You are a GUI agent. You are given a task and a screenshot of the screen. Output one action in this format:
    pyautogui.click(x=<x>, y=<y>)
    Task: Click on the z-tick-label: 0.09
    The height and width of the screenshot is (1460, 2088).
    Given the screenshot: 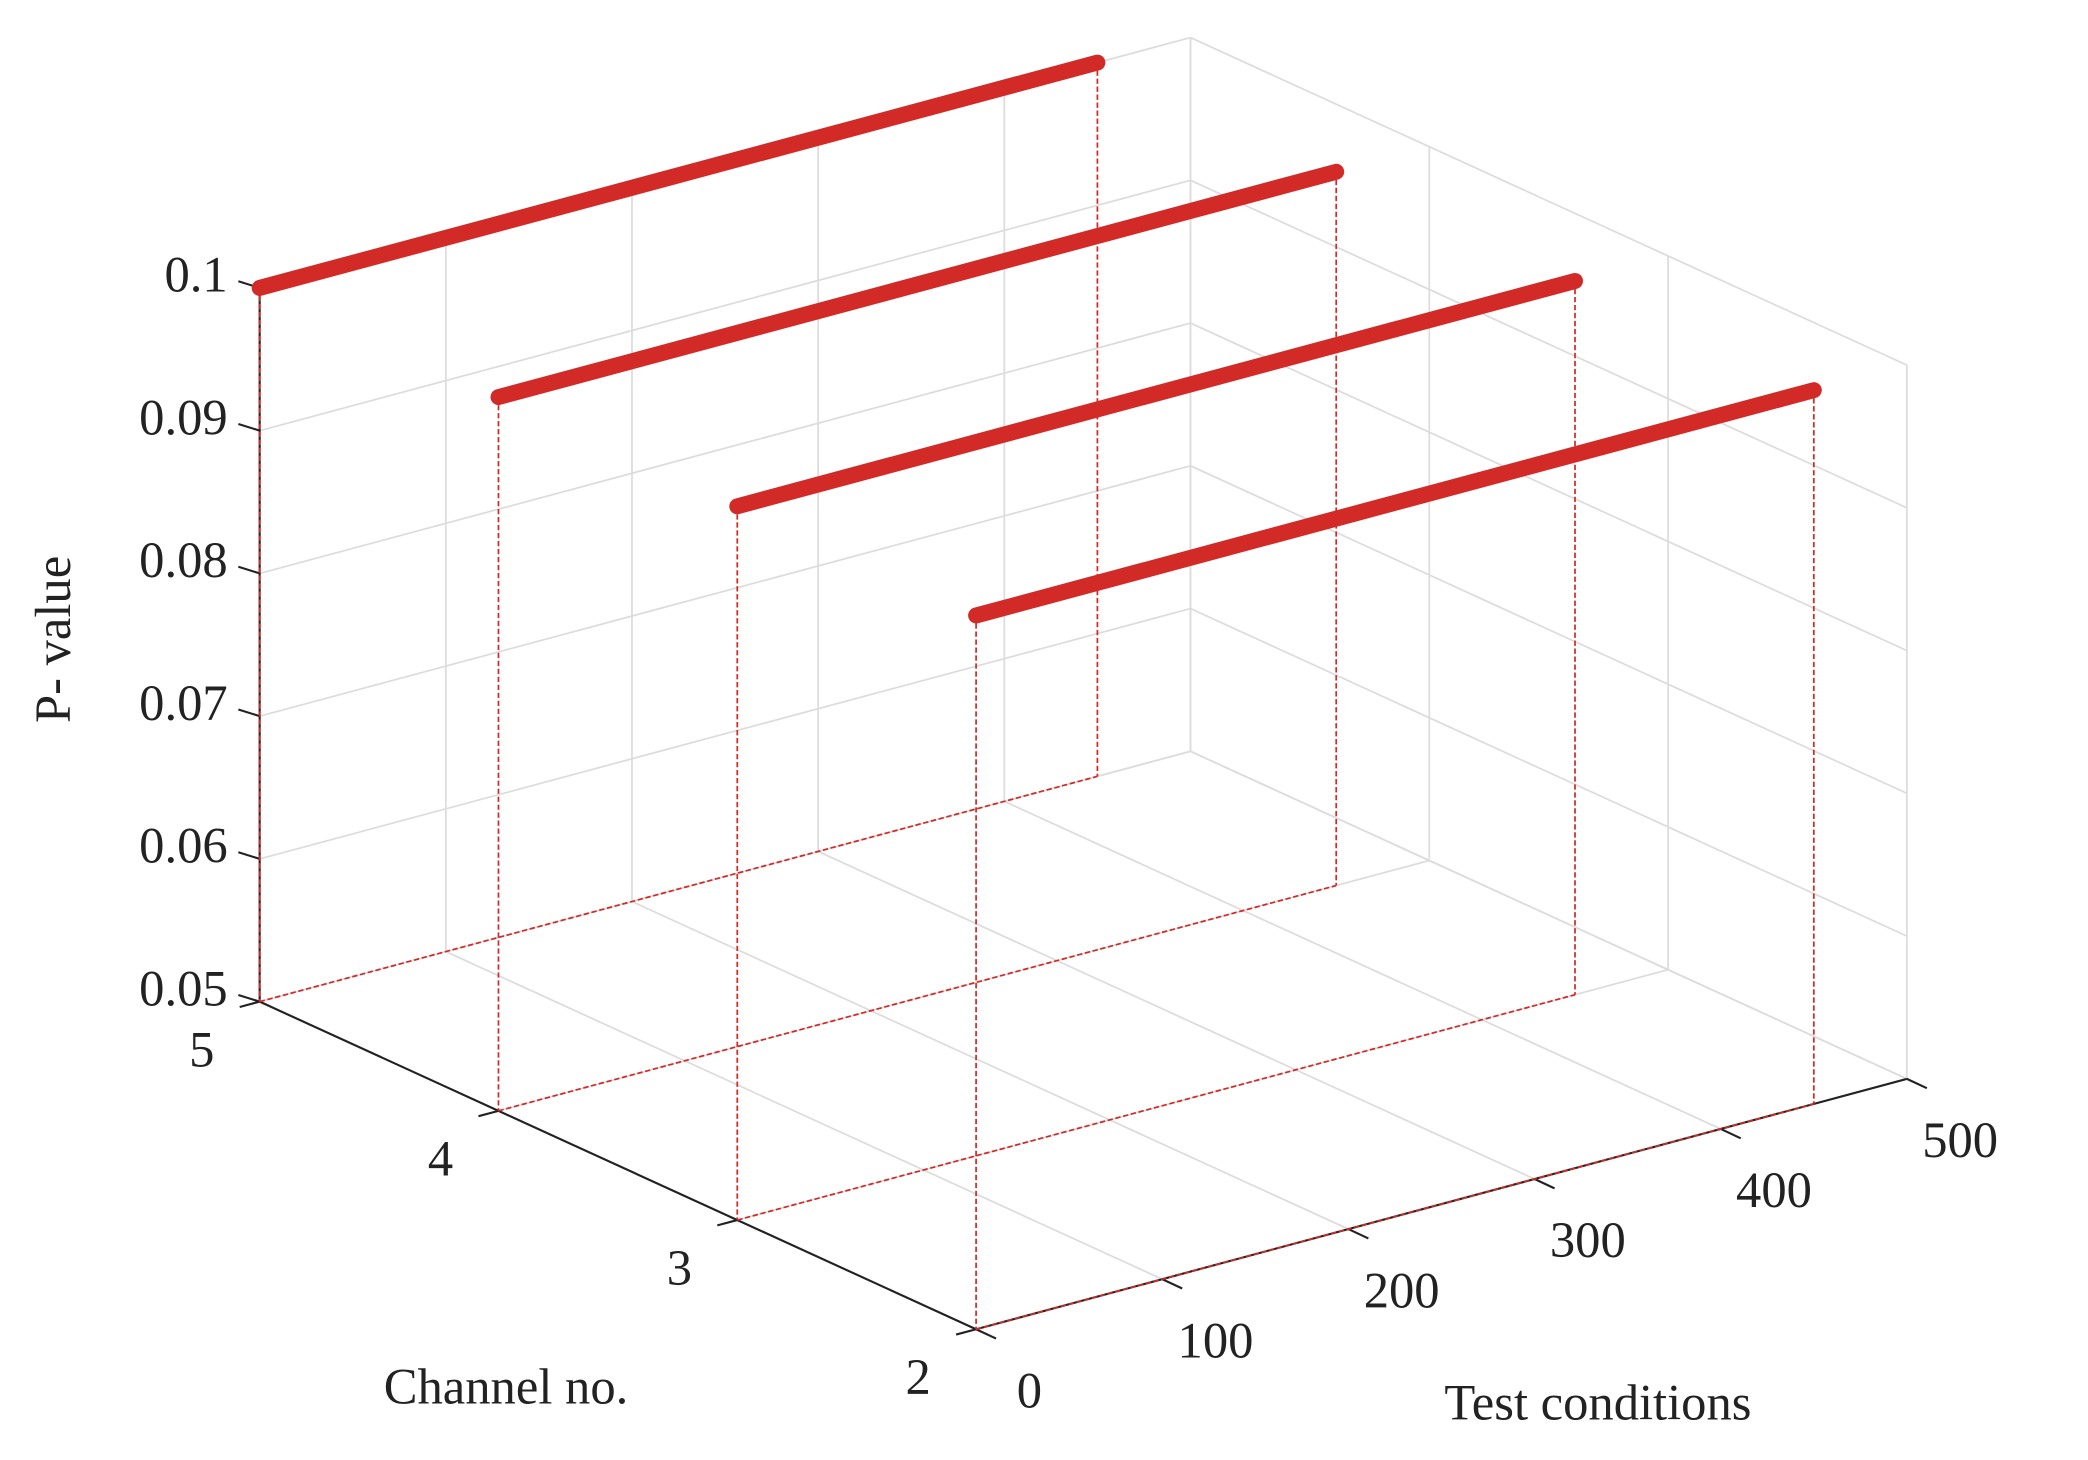 What is the action you would take?
    pyautogui.click(x=183, y=417)
    